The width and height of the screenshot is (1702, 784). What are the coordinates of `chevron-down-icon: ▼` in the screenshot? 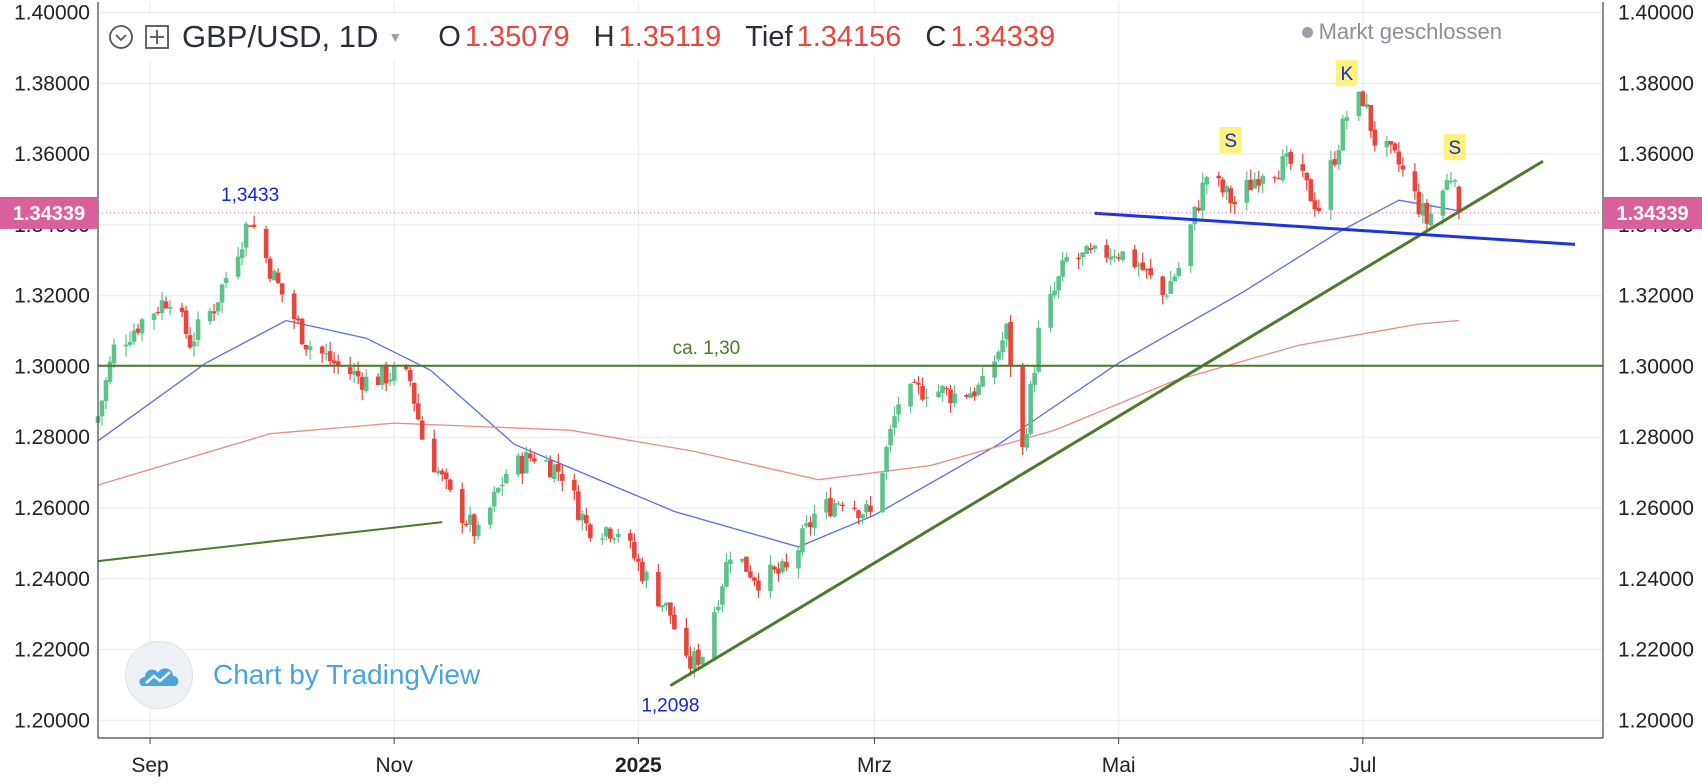 It's located at (395, 37).